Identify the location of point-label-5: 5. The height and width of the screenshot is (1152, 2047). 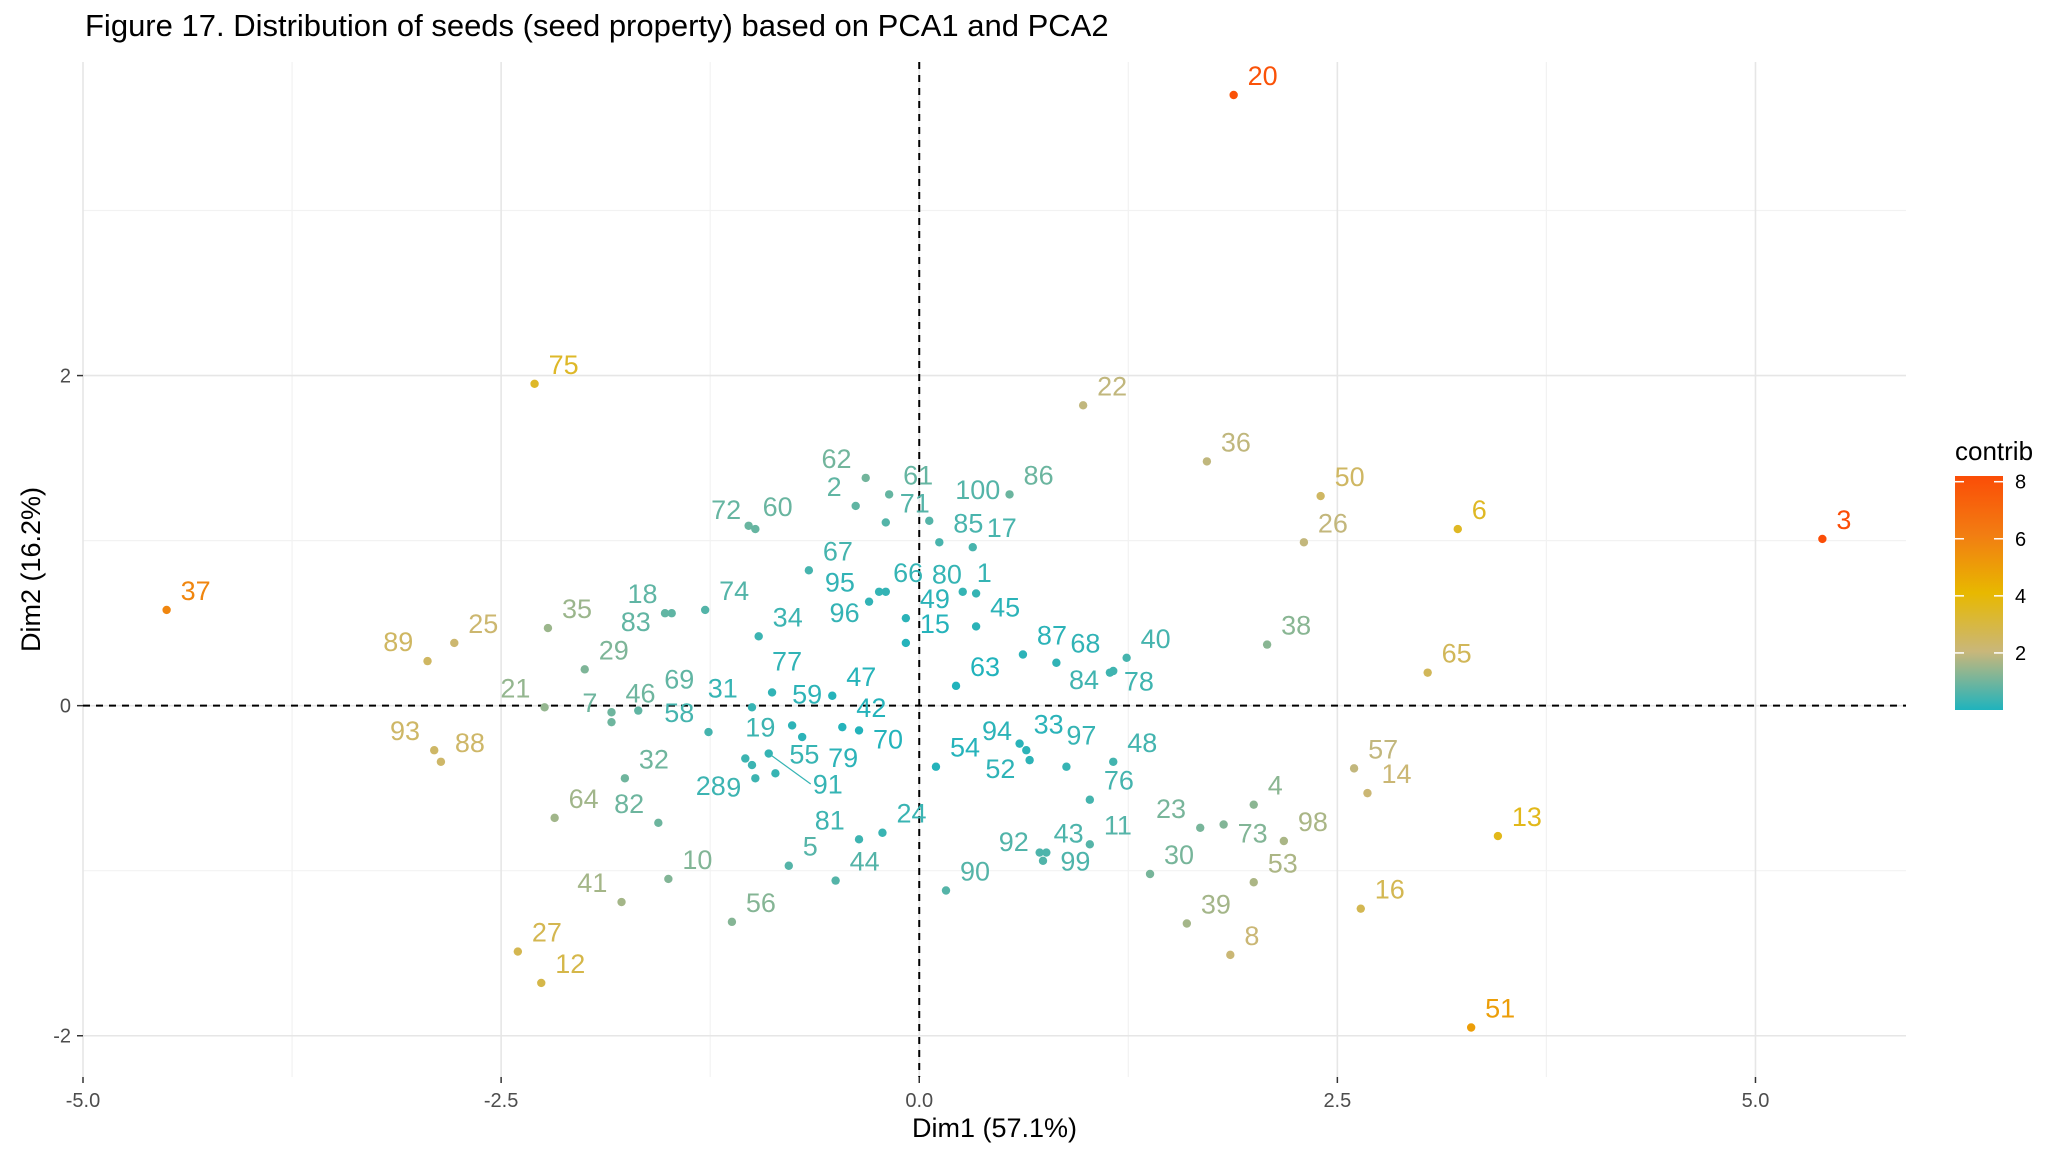
(810, 847).